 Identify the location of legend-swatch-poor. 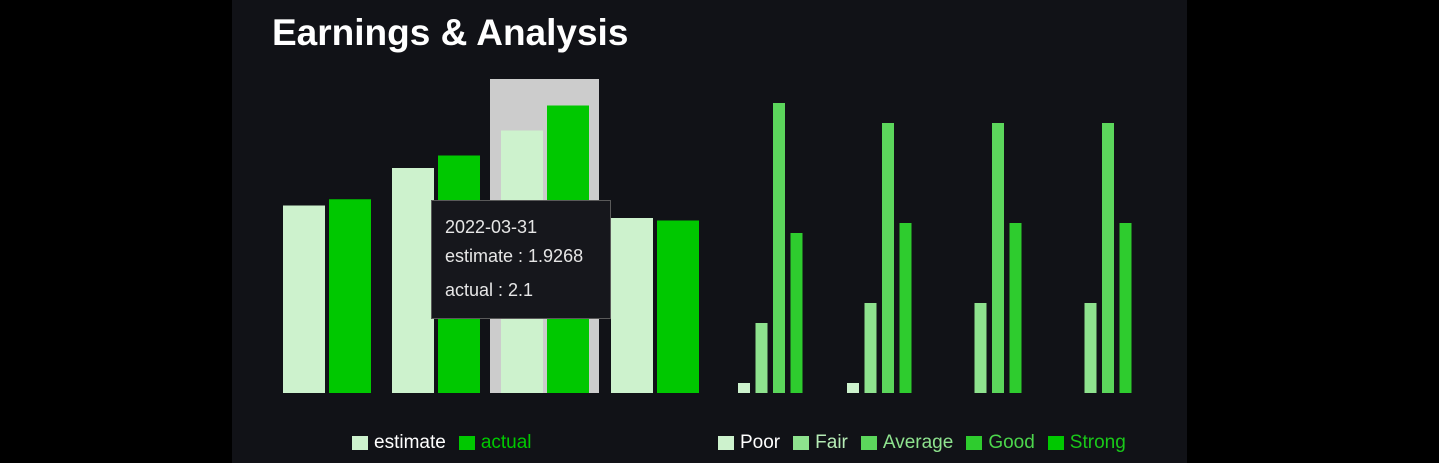
(726, 443).